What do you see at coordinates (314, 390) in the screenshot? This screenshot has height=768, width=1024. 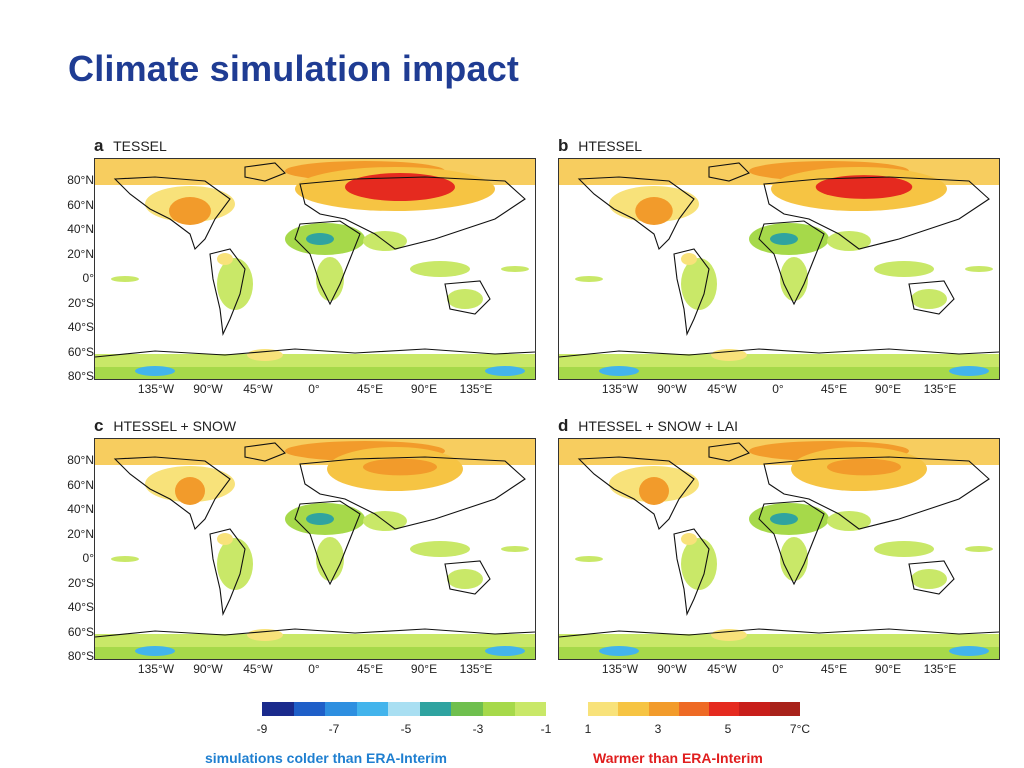 I see `longitude-axis: 135°W 90°W 45°W 0° 45°E 90°E 135°E` at bounding box center [314, 390].